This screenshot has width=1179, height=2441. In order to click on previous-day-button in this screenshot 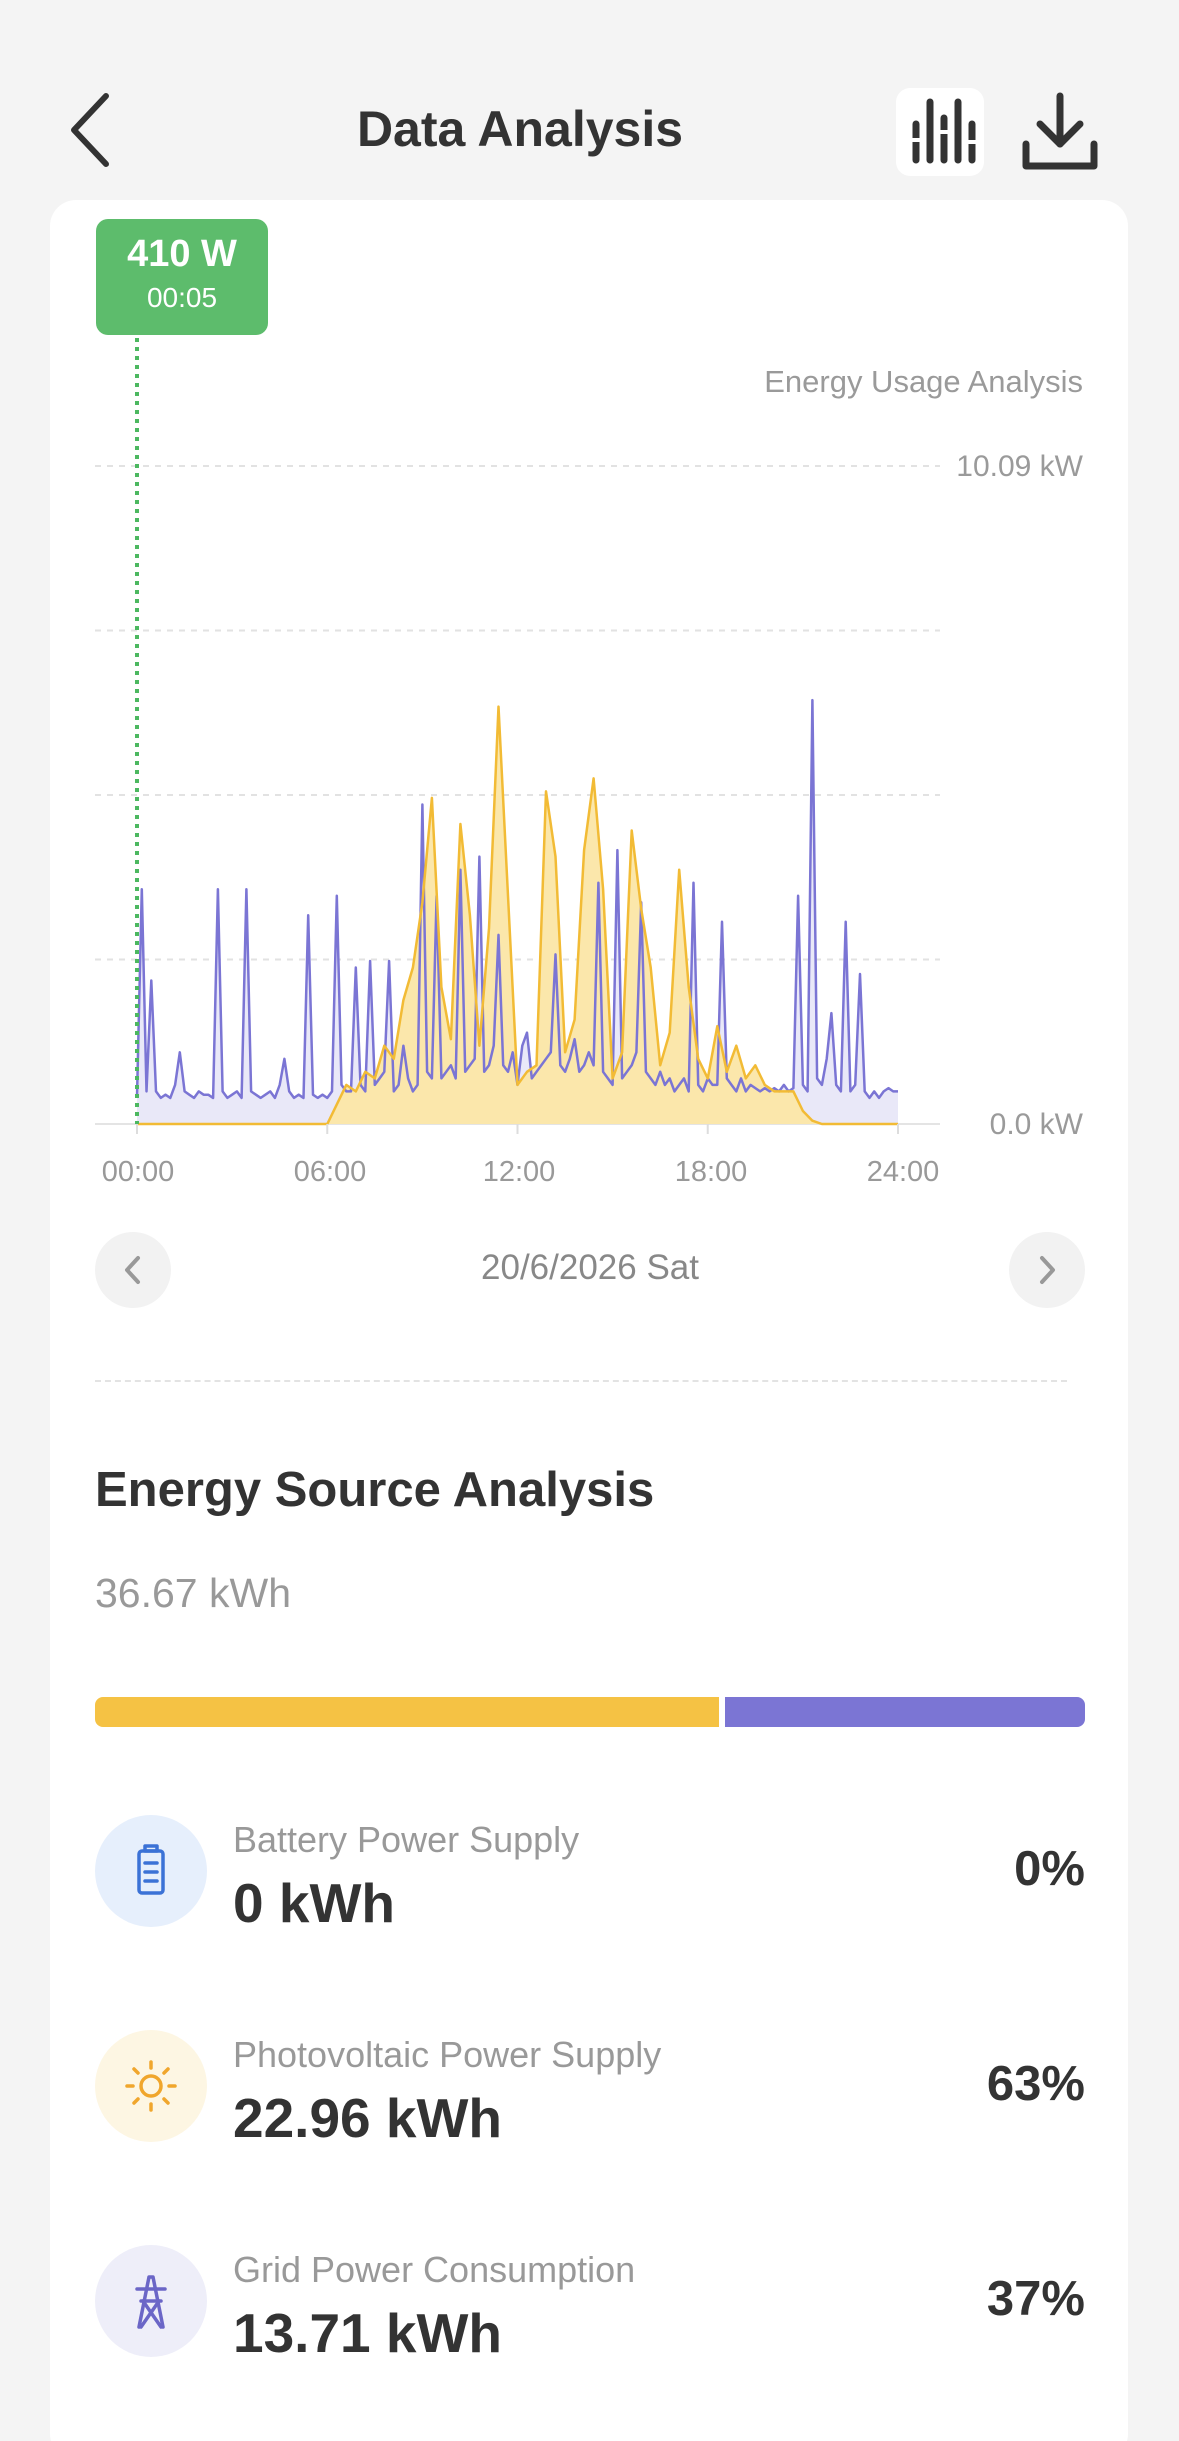, I will do `click(133, 1270)`.